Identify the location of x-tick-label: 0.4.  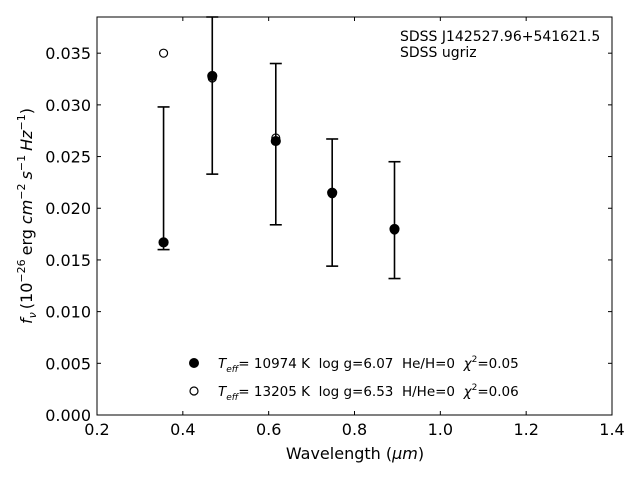
(182, 429).